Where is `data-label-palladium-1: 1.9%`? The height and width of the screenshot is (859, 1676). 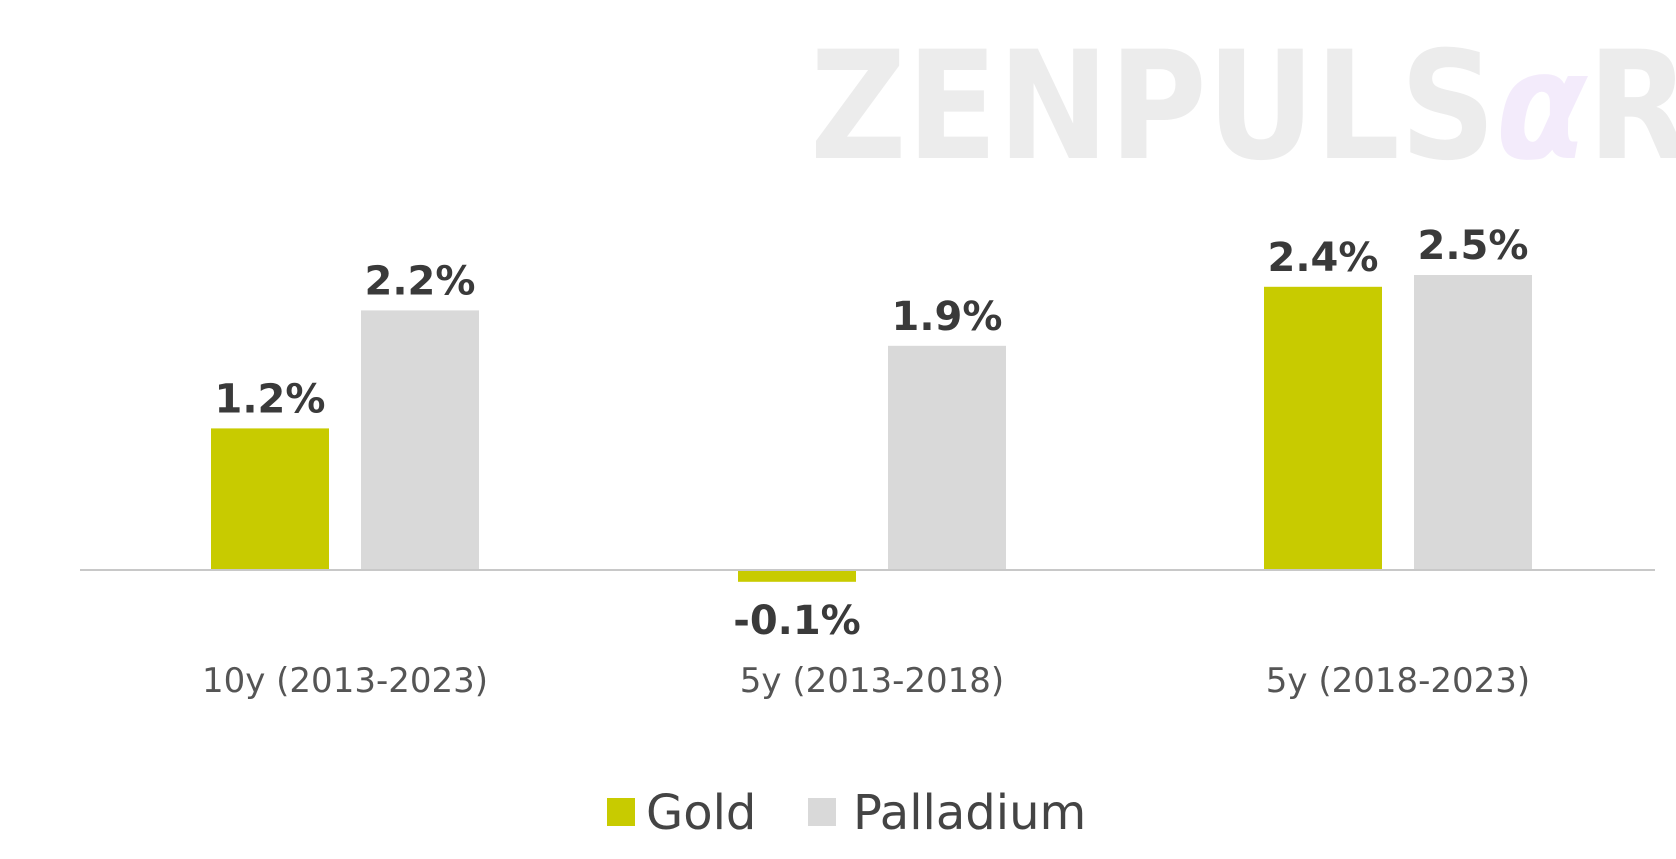 data-label-palladium-1: 1.9% is located at coordinates (947, 317).